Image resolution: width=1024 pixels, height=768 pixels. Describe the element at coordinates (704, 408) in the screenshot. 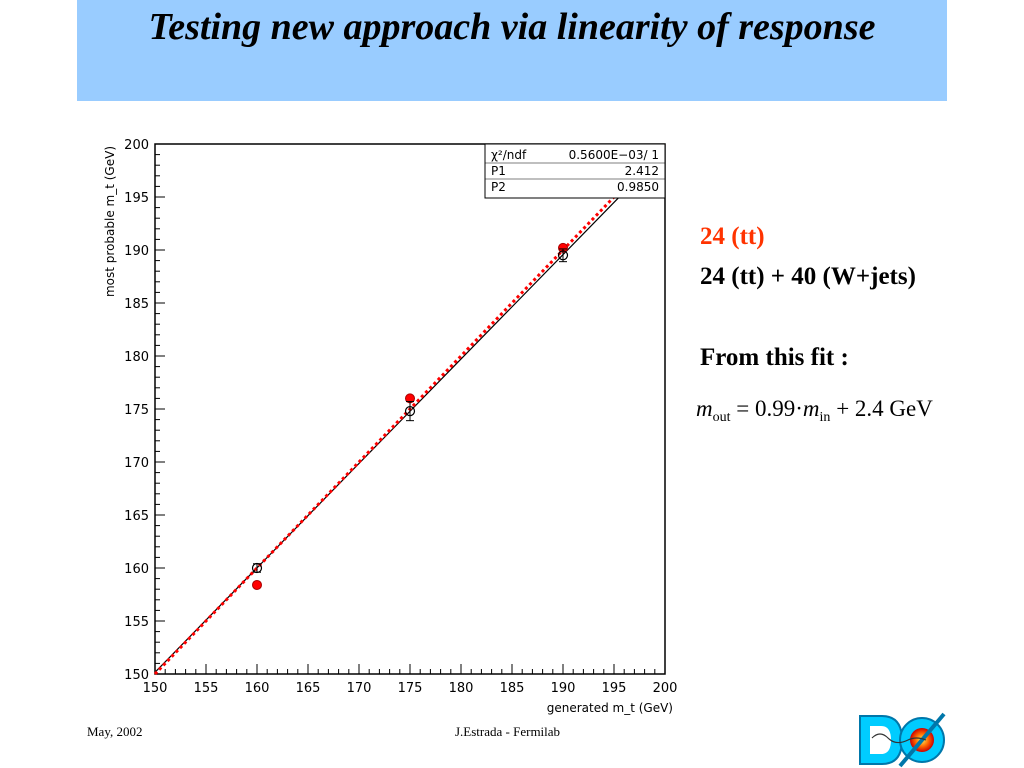

I see `formula-m-out: m` at that location.